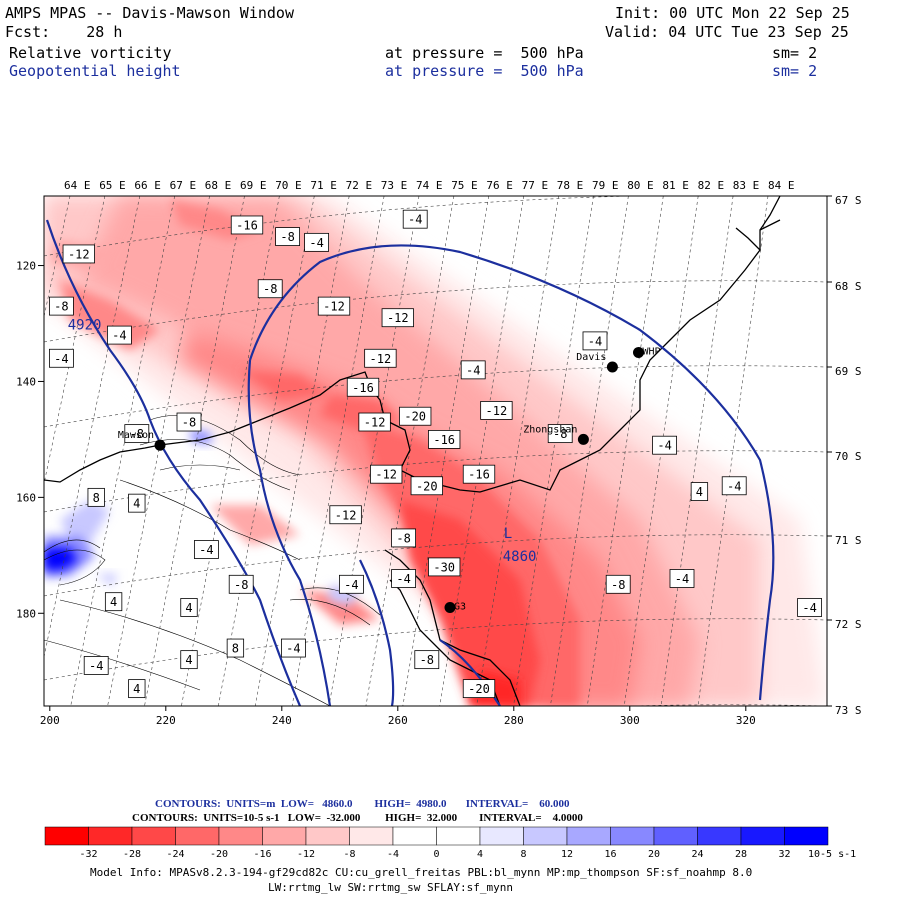 The height and width of the screenshot is (900, 900). Describe the element at coordinates (480, 854) in the screenshot. I see `colorbar-level-label: 4` at that location.